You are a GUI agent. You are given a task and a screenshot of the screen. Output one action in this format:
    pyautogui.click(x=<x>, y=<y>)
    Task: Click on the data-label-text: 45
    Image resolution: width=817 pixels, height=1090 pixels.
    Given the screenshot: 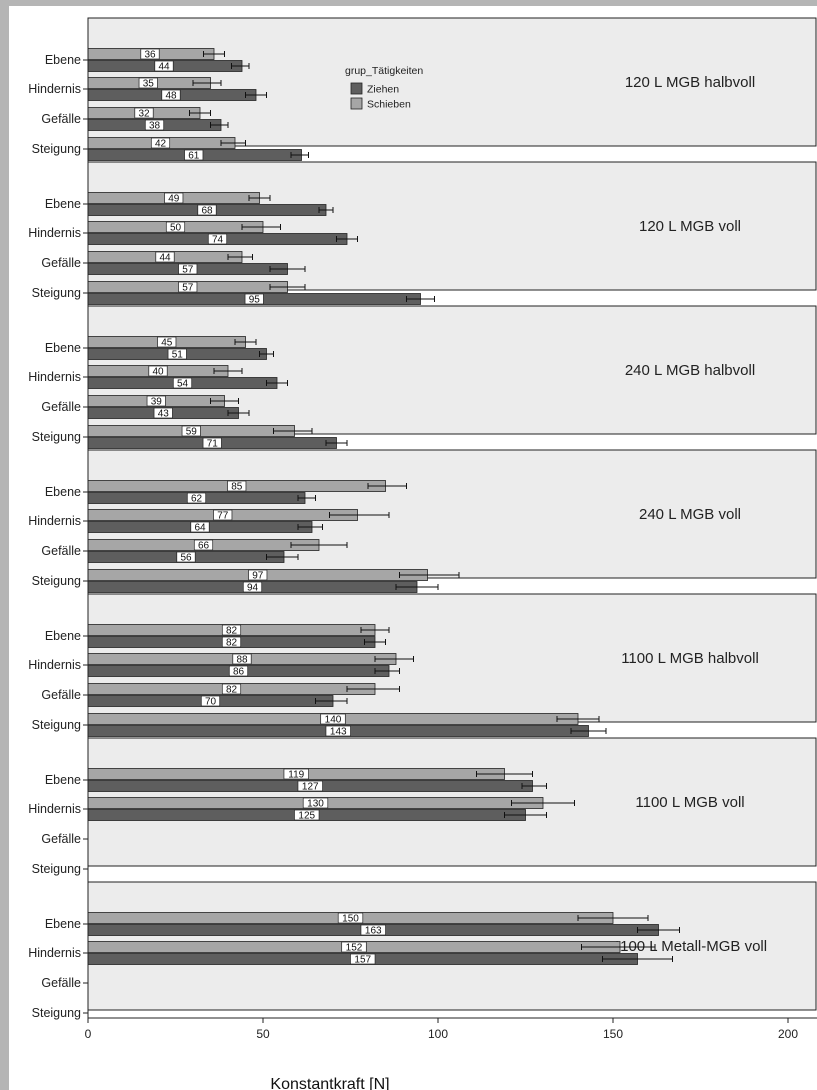 What is the action you would take?
    pyautogui.click(x=167, y=343)
    